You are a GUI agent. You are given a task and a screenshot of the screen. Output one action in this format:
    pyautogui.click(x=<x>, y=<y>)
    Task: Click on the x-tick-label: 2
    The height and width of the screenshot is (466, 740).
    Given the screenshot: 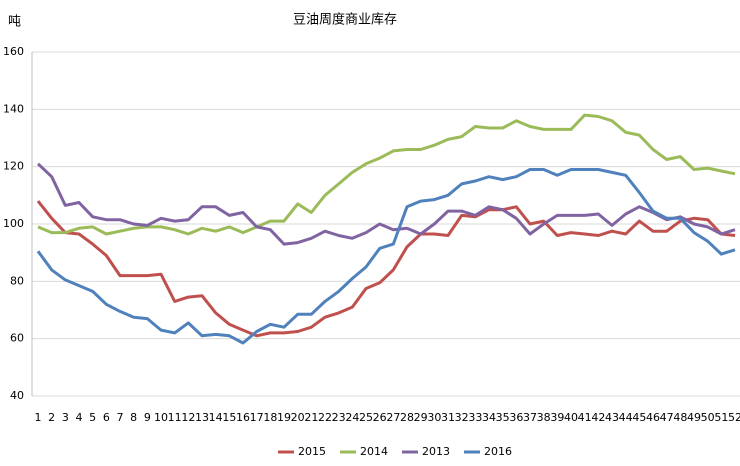 What is the action you would take?
    pyautogui.click(x=51, y=417)
    